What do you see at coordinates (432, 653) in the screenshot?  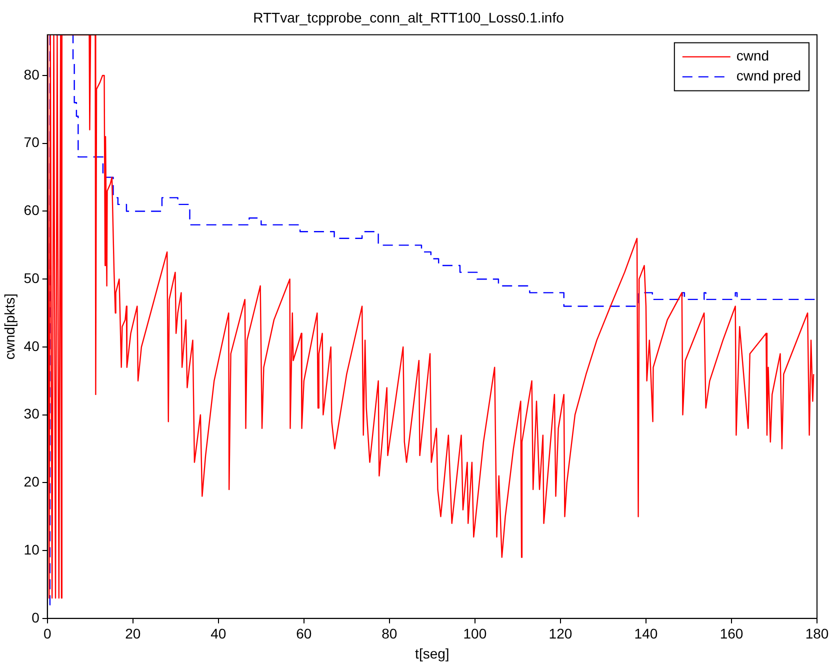 I see `x-axis-title: t[seg]` at bounding box center [432, 653].